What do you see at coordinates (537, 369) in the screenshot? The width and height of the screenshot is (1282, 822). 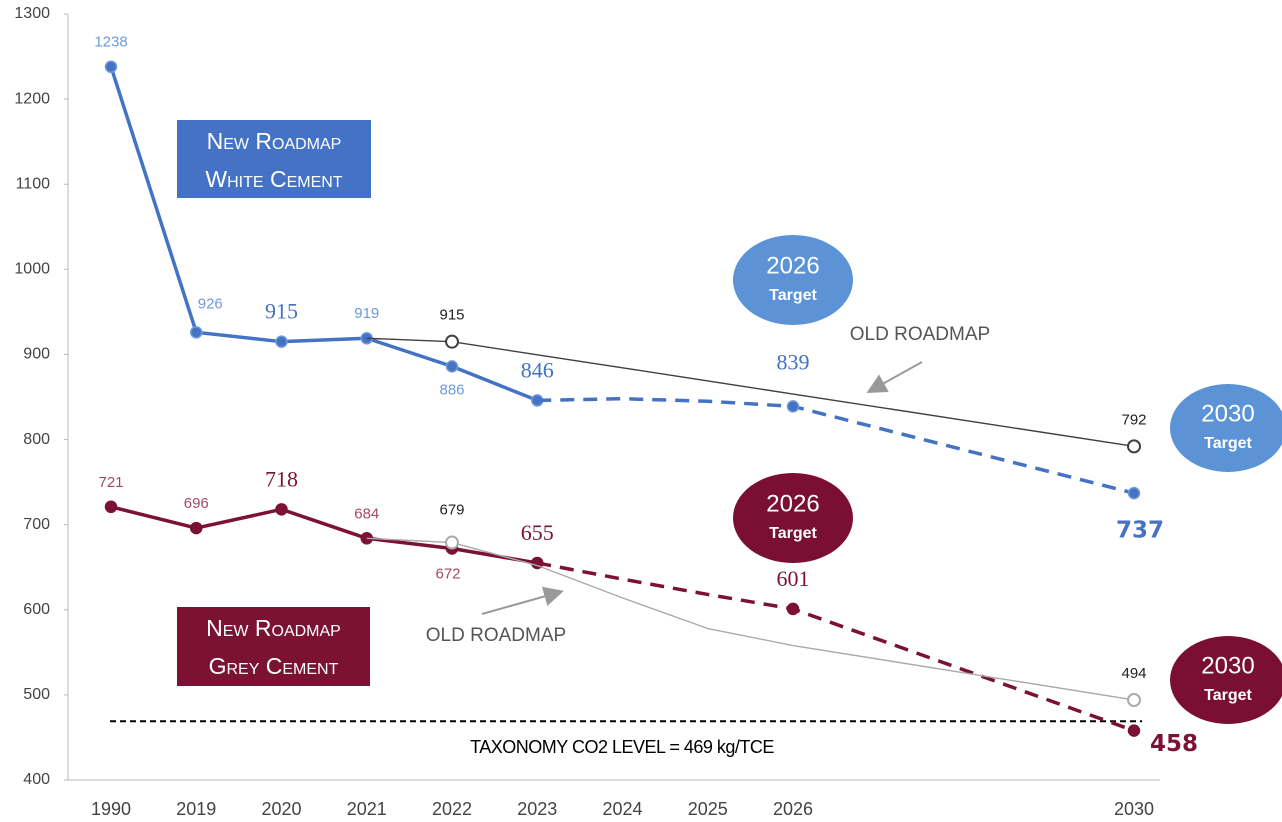 I see `data-label: 846` at bounding box center [537, 369].